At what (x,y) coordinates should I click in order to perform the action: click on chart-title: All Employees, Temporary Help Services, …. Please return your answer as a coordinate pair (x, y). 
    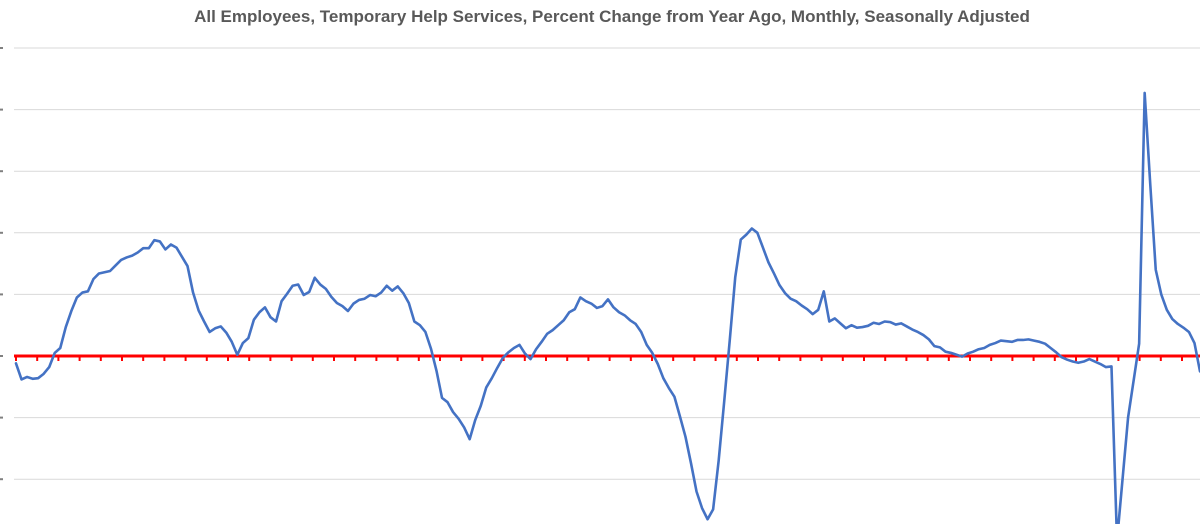
    Looking at the image, I should click on (612, 16).